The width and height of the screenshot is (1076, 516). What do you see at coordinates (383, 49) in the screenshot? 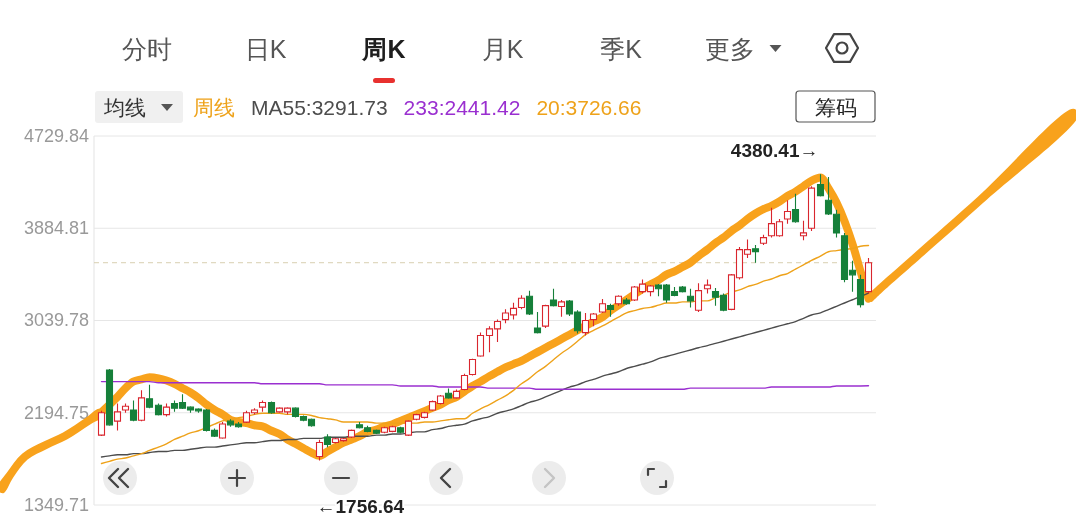
I see `text: 周K` at bounding box center [383, 49].